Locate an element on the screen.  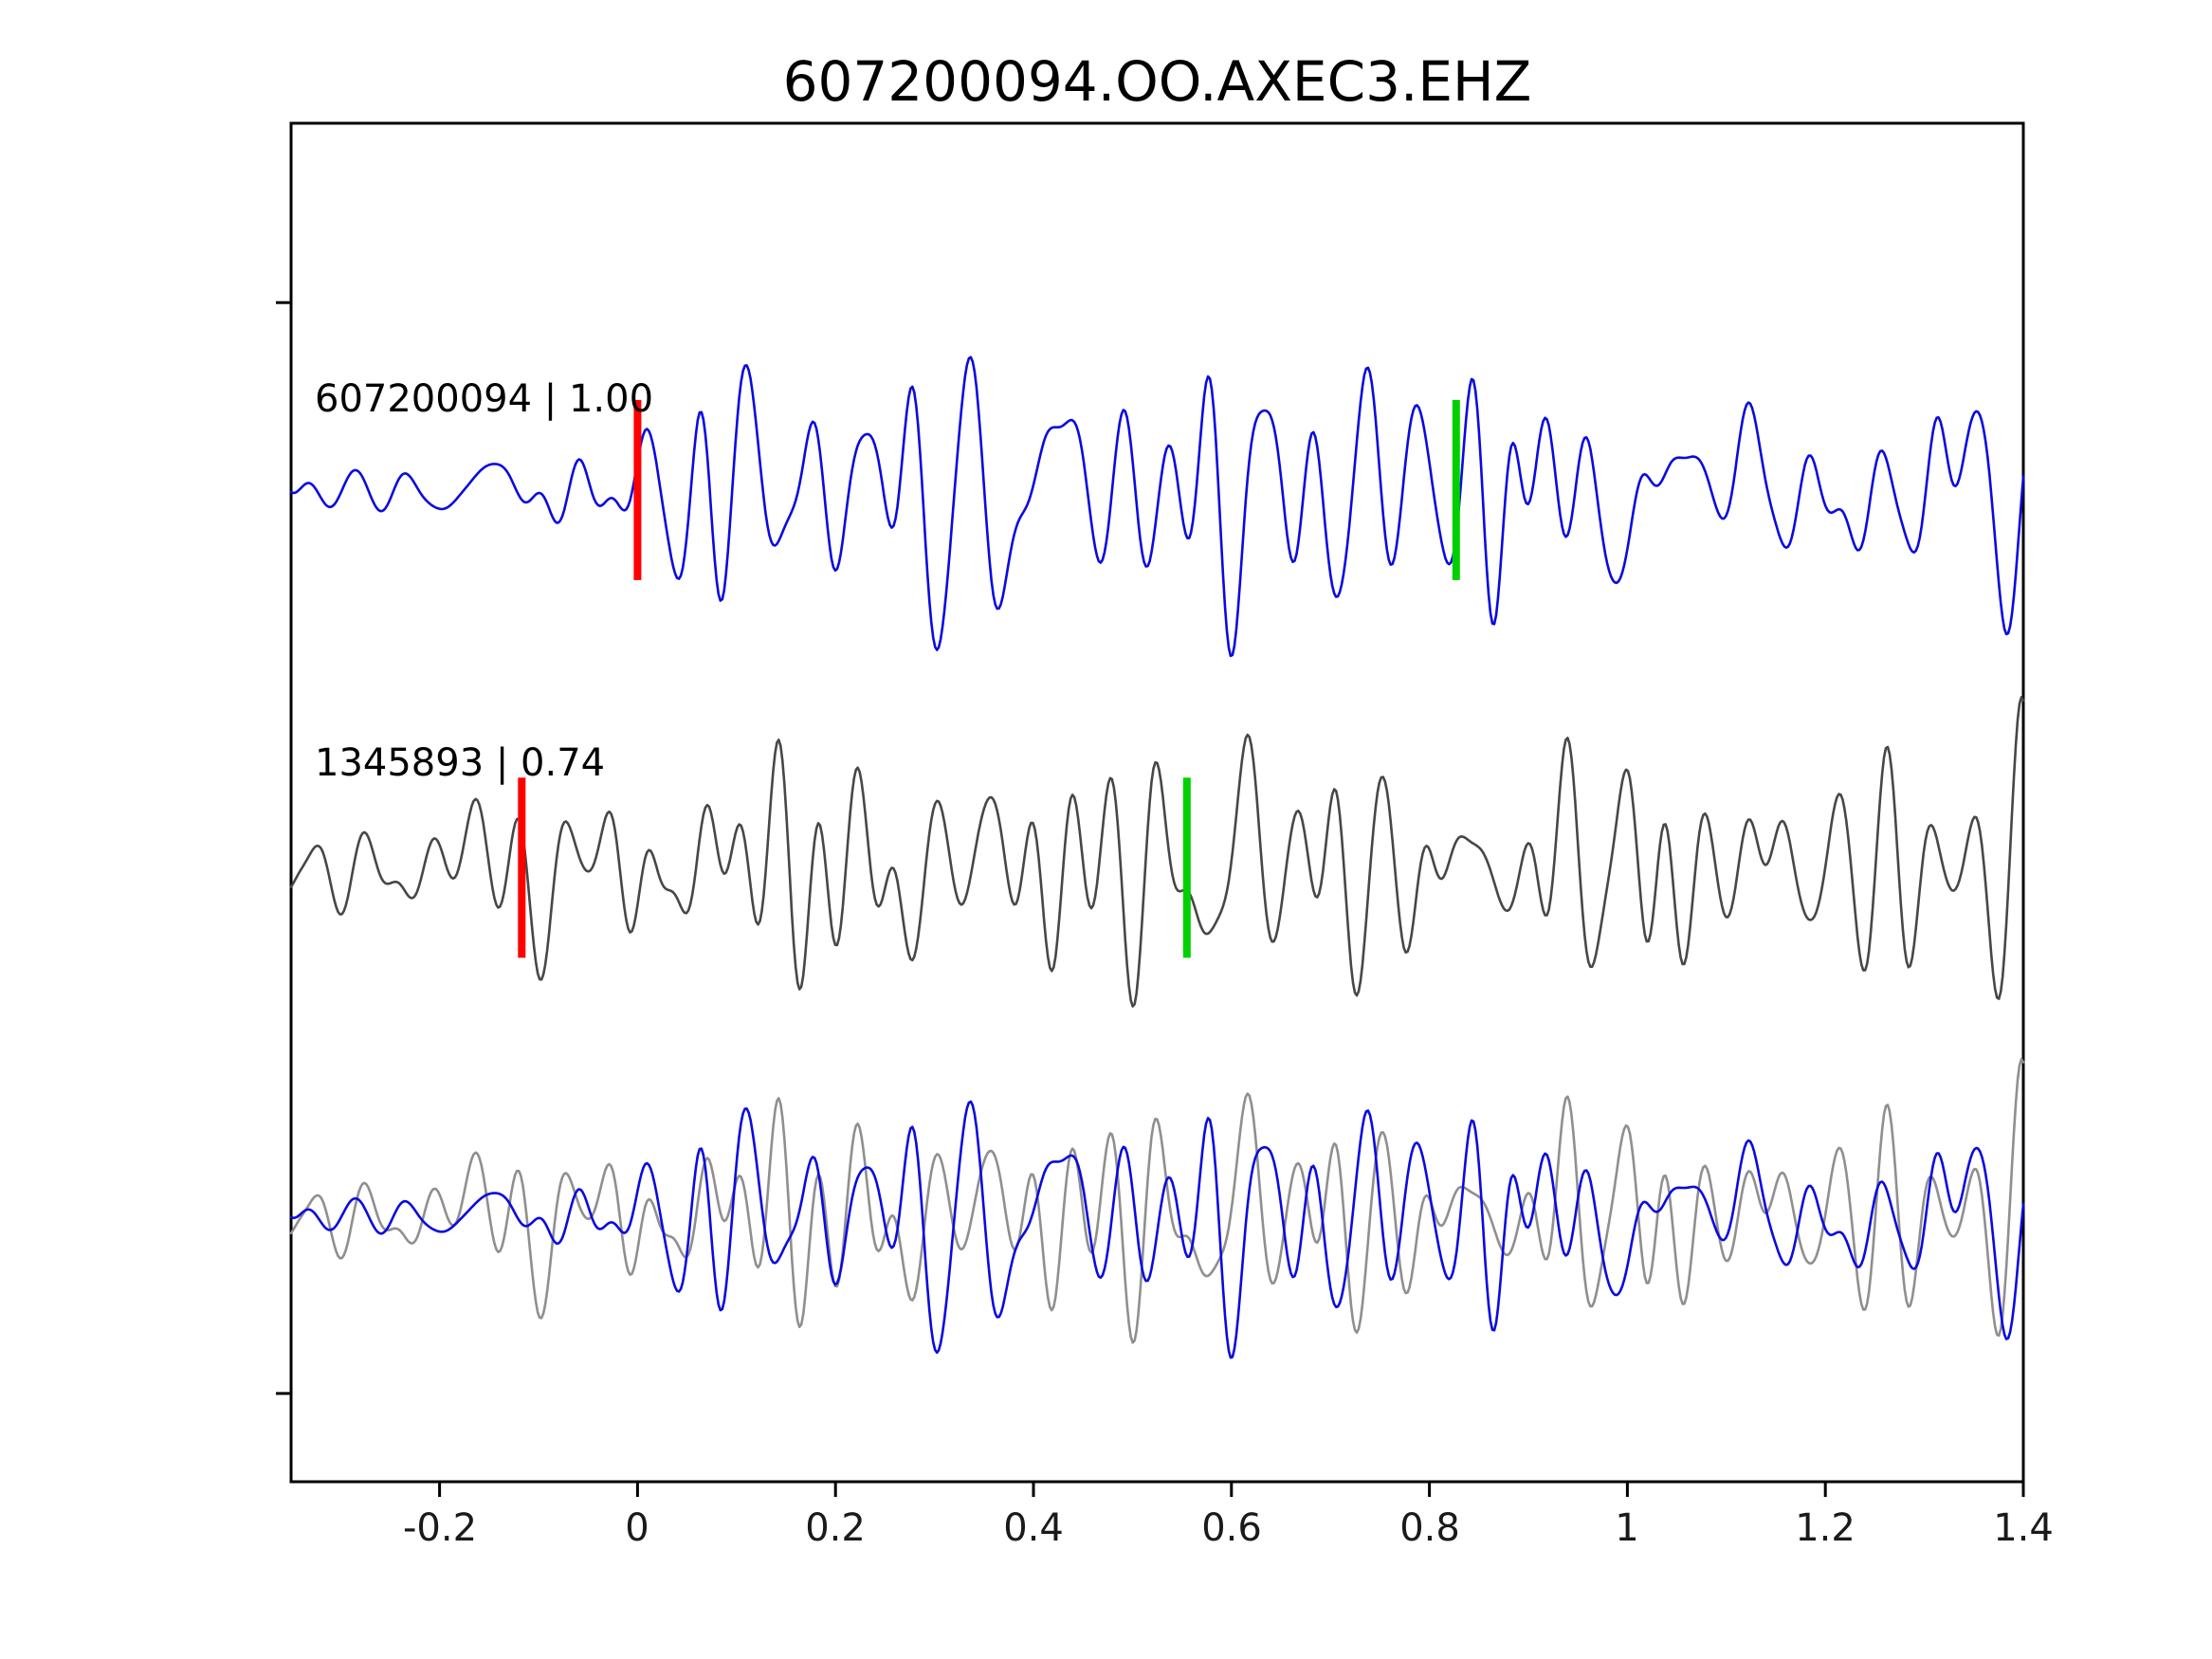
chart-title: 607200094.OO.AXEC3.EHZ is located at coordinates (1157, 81).